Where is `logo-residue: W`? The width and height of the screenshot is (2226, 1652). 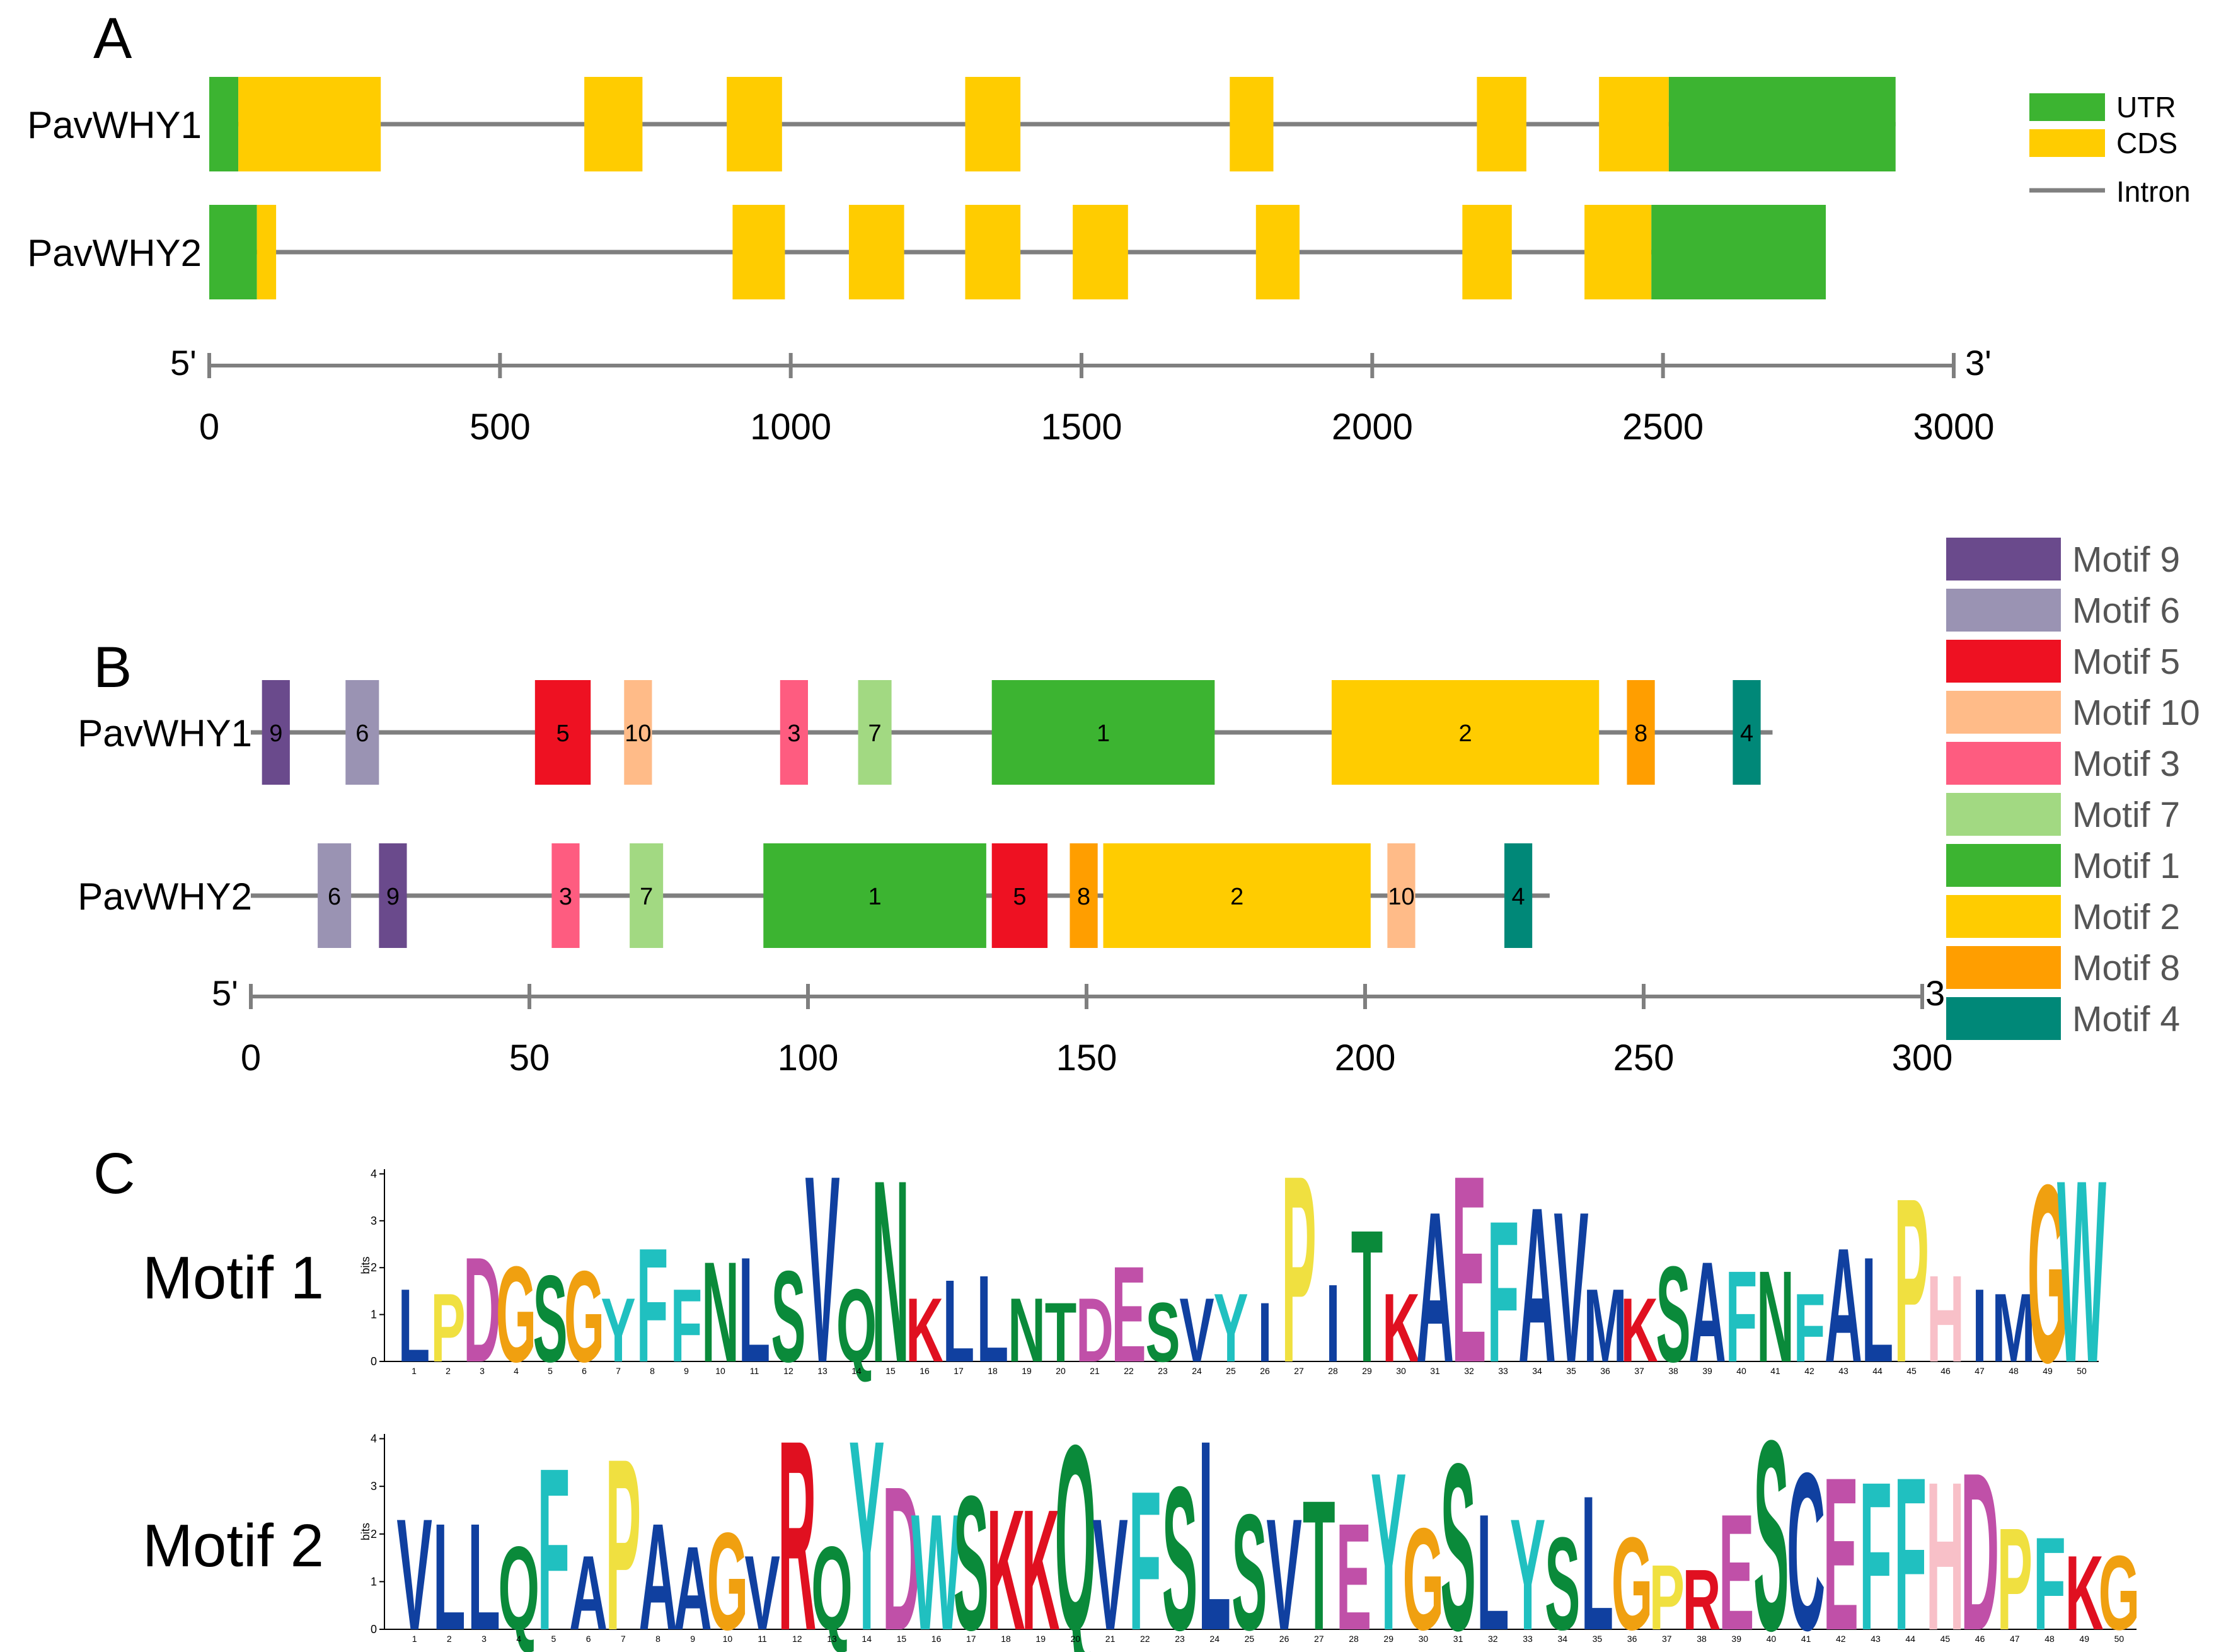
logo-residue: W is located at coordinates (936, 1566).